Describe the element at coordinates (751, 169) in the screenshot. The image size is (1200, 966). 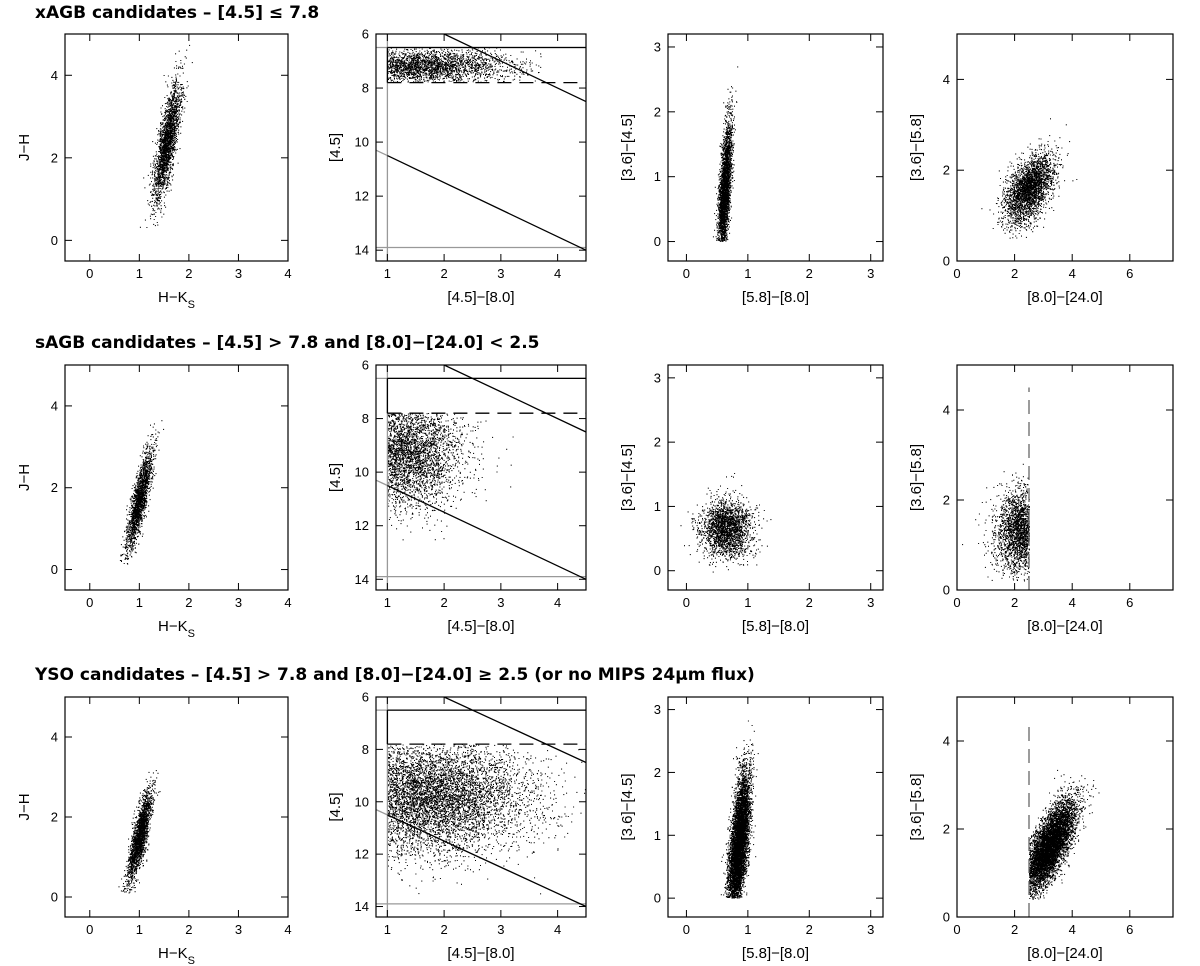
I see `panel-r1-c3: 0 1 2 3 0 1 2 3 [5.8]−[8.0] [3.6]−[4.5]` at that location.